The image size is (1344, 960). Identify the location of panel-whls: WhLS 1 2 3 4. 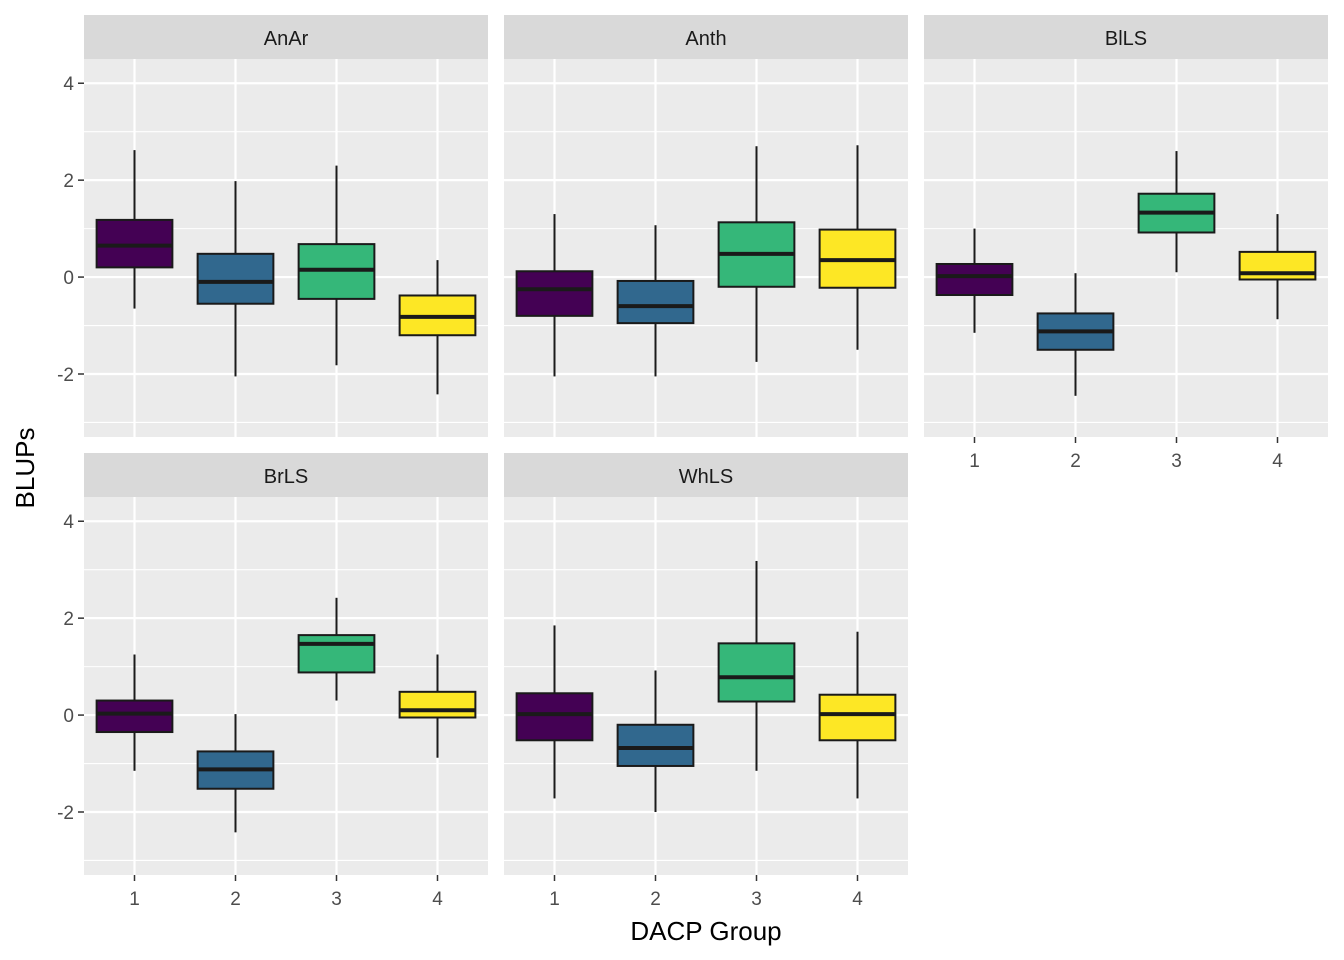
(706, 681).